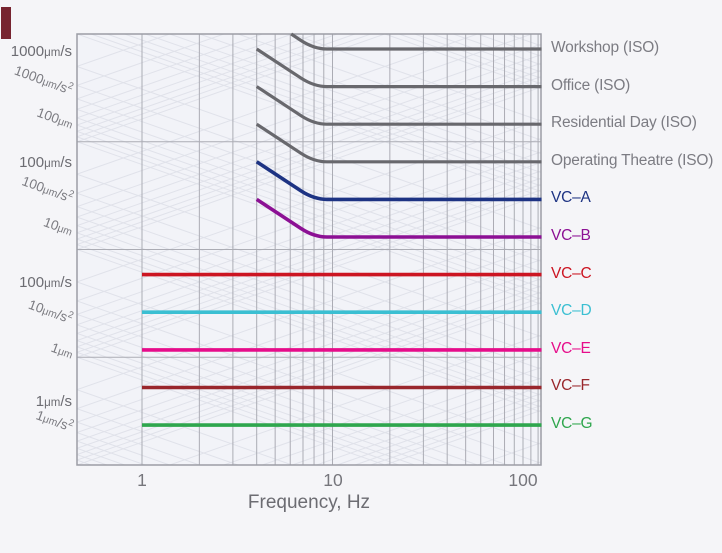 Image resolution: width=722 pixels, height=553 pixels. What do you see at coordinates (309, 502) in the screenshot?
I see `x-axis-title: Frequency, Hz` at bounding box center [309, 502].